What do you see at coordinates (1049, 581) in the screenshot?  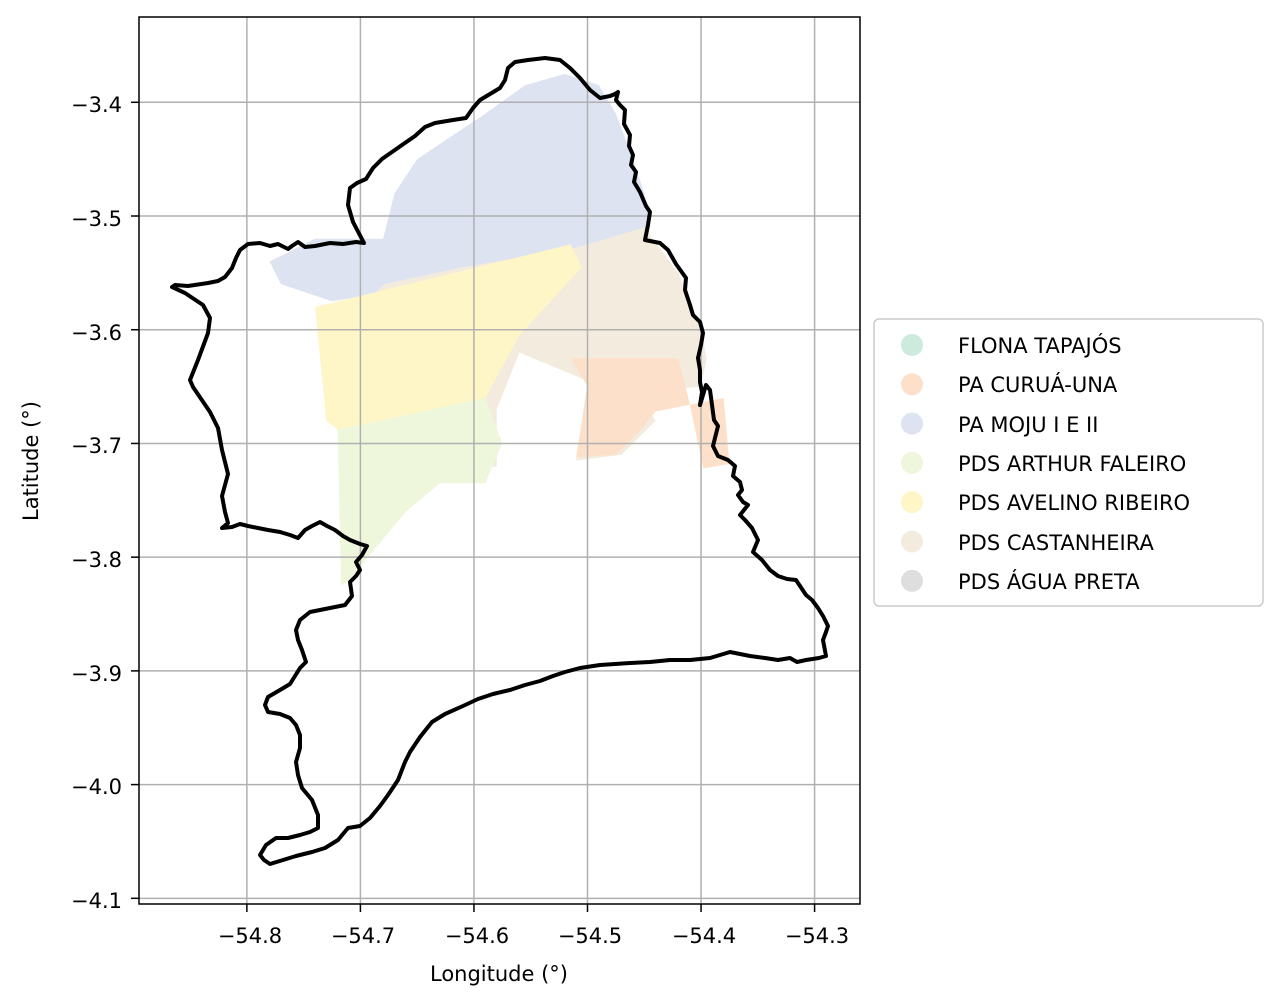 I see `legend-label: PDS ÁGUA PRETA` at bounding box center [1049, 581].